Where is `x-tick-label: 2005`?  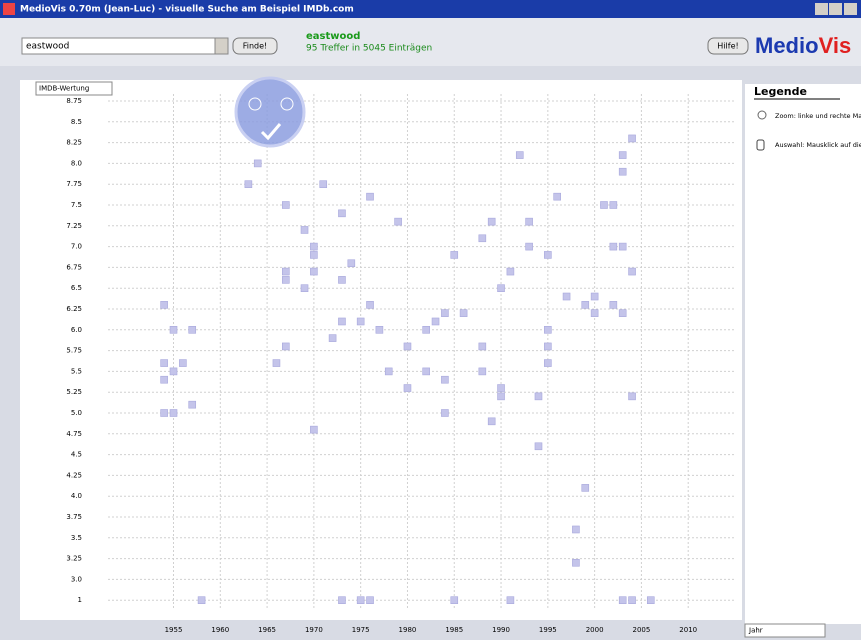 x-tick-label: 2005 is located at coordinates (642, 630).